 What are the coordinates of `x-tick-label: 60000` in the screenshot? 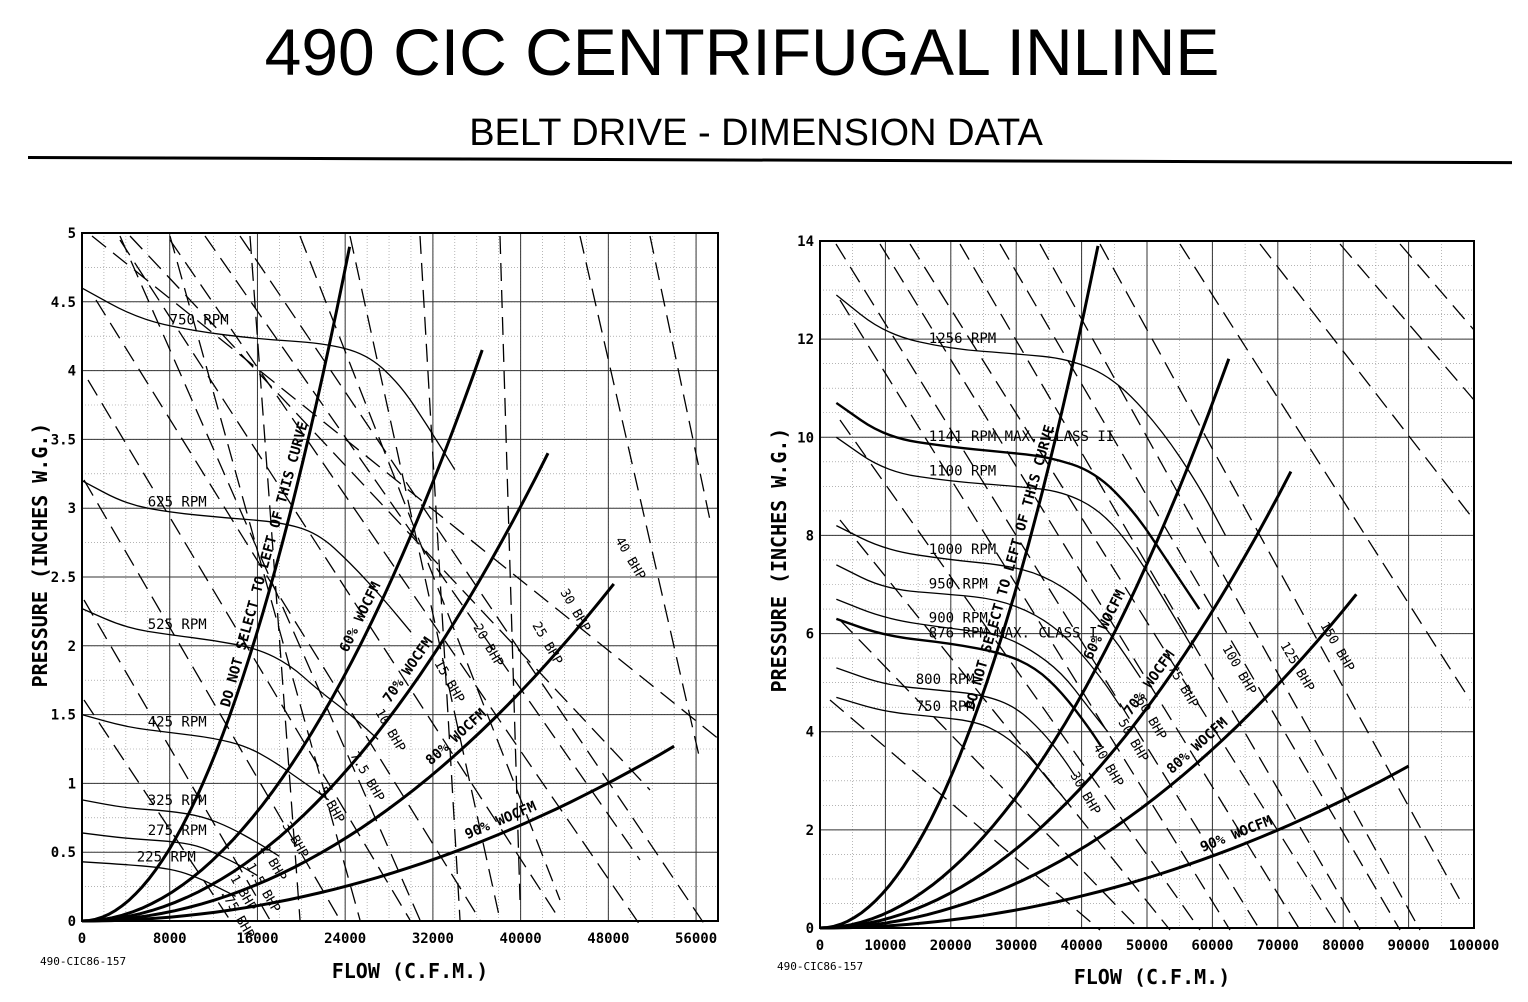 It's located at (1212, 946).